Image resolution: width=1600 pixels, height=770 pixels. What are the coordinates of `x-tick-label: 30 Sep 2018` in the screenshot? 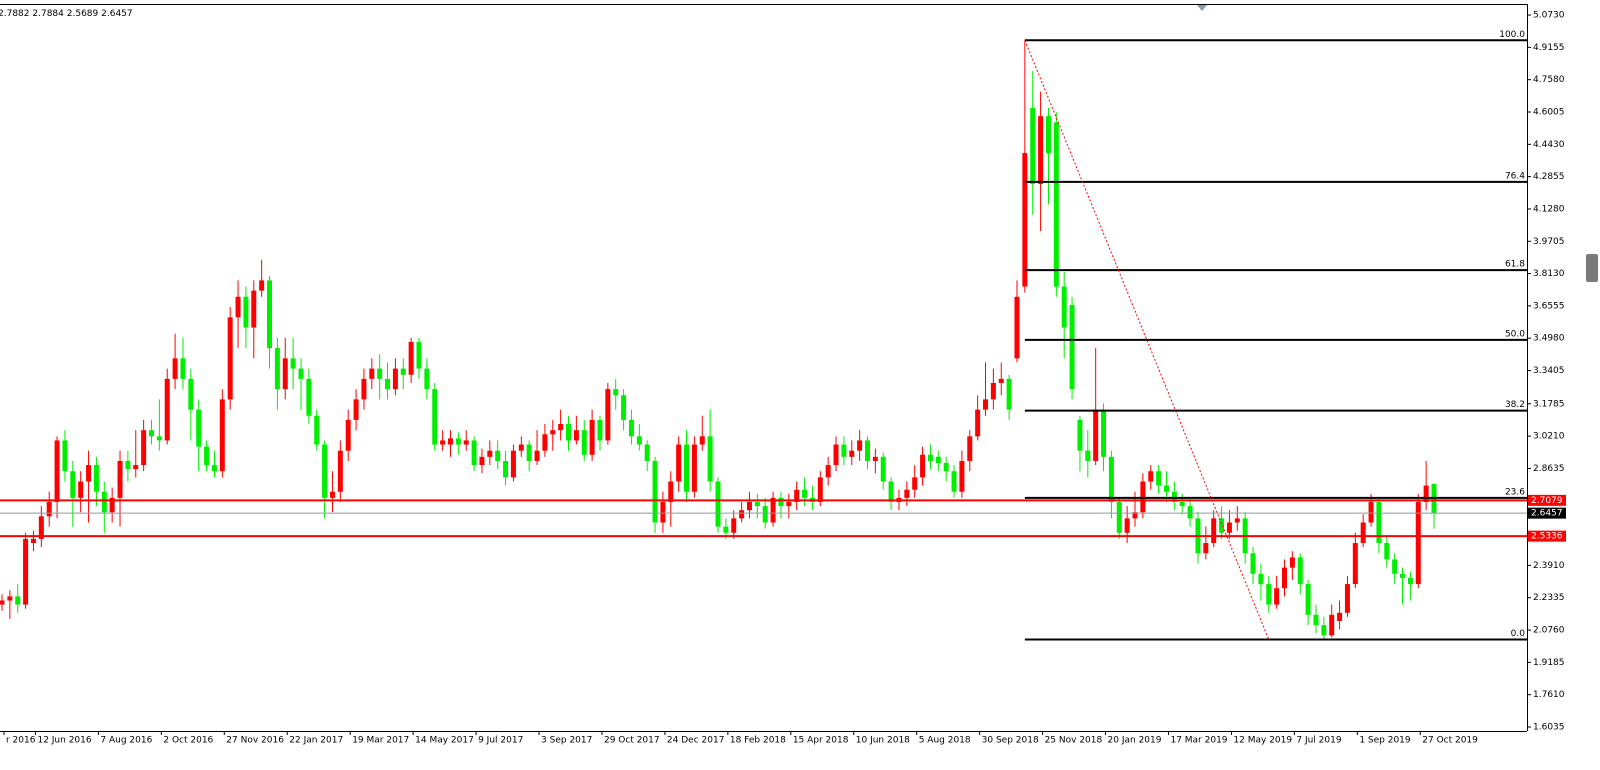 It's located at (1010, 741).